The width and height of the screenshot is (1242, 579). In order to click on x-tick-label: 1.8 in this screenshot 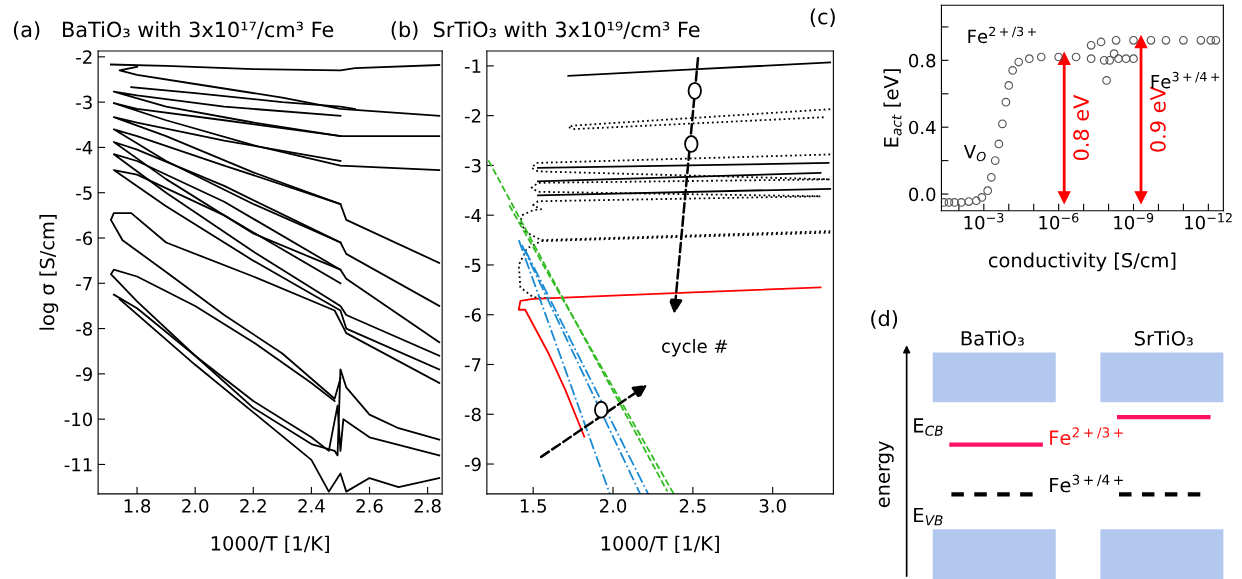, I will do `click(137, 506)`.